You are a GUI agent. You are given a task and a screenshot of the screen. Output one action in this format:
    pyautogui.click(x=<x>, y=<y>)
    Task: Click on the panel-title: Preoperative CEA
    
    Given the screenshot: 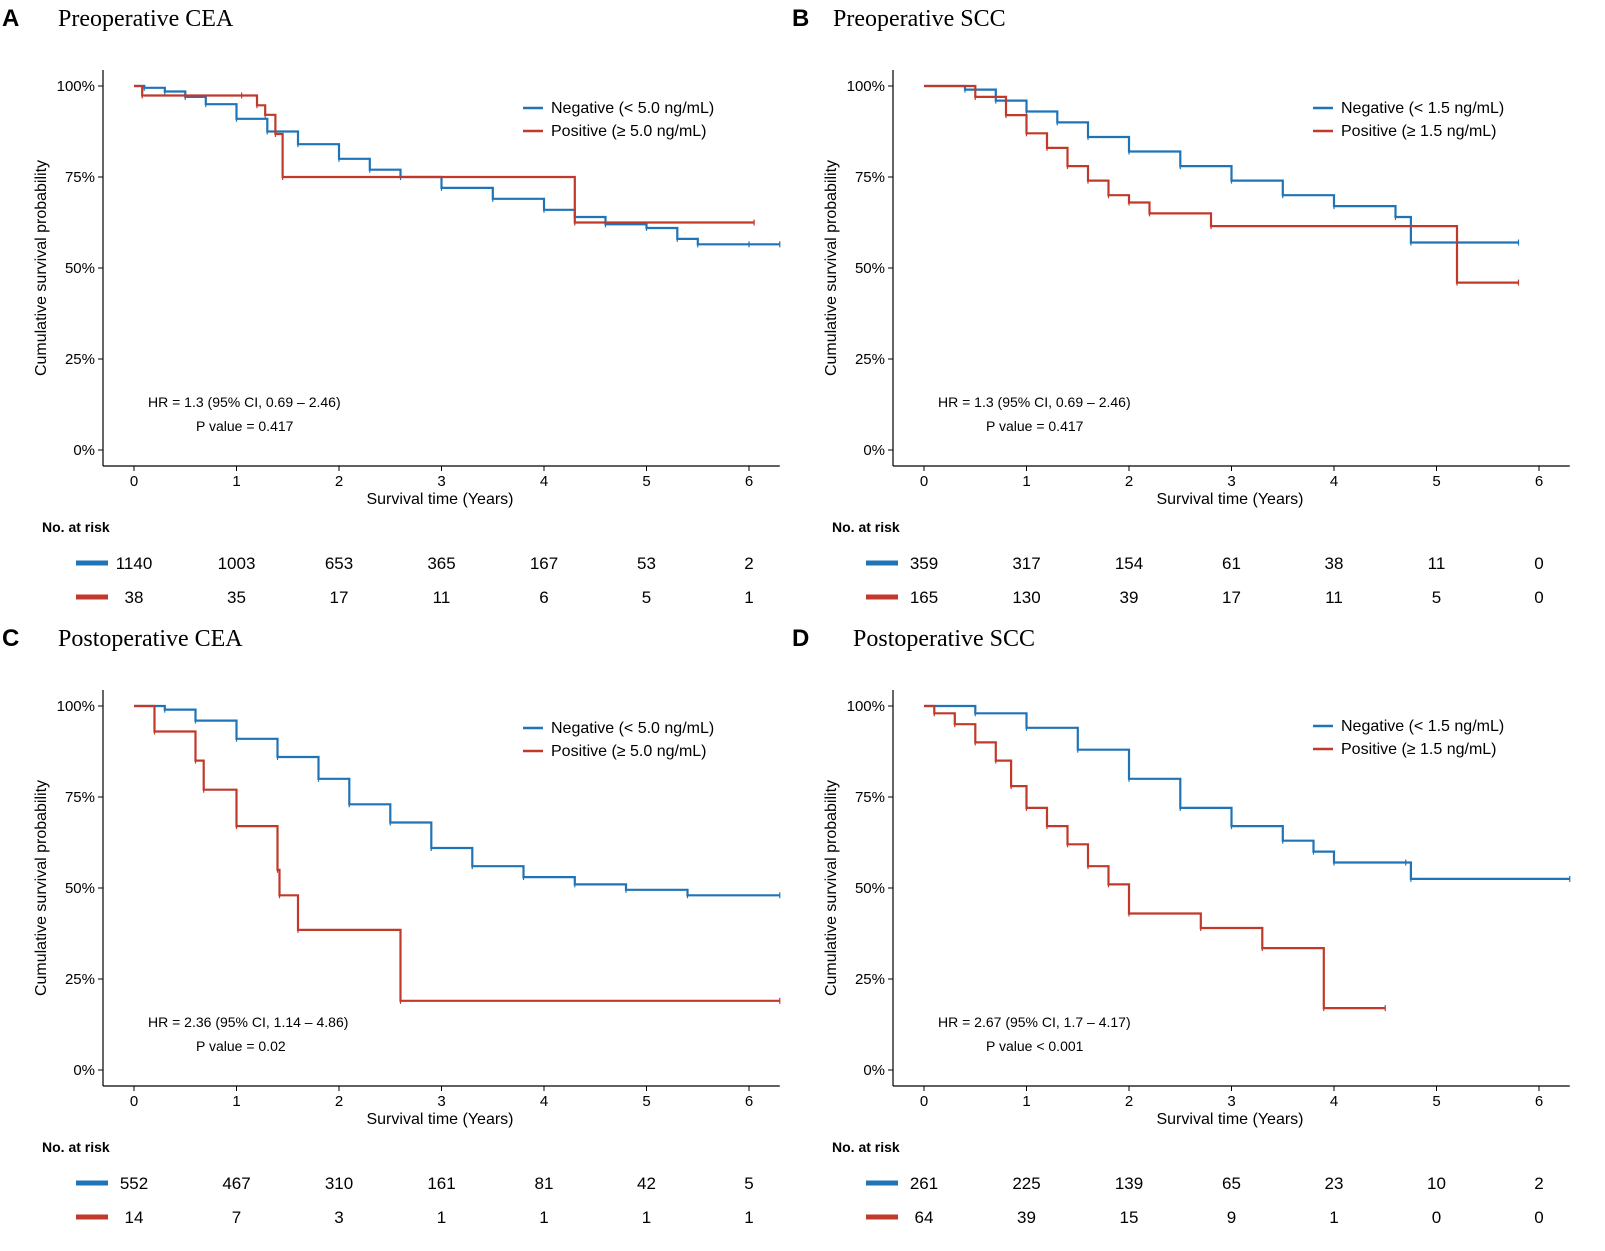 What is the action you would take?
    pyautogui.click(x=146, y=19)
    